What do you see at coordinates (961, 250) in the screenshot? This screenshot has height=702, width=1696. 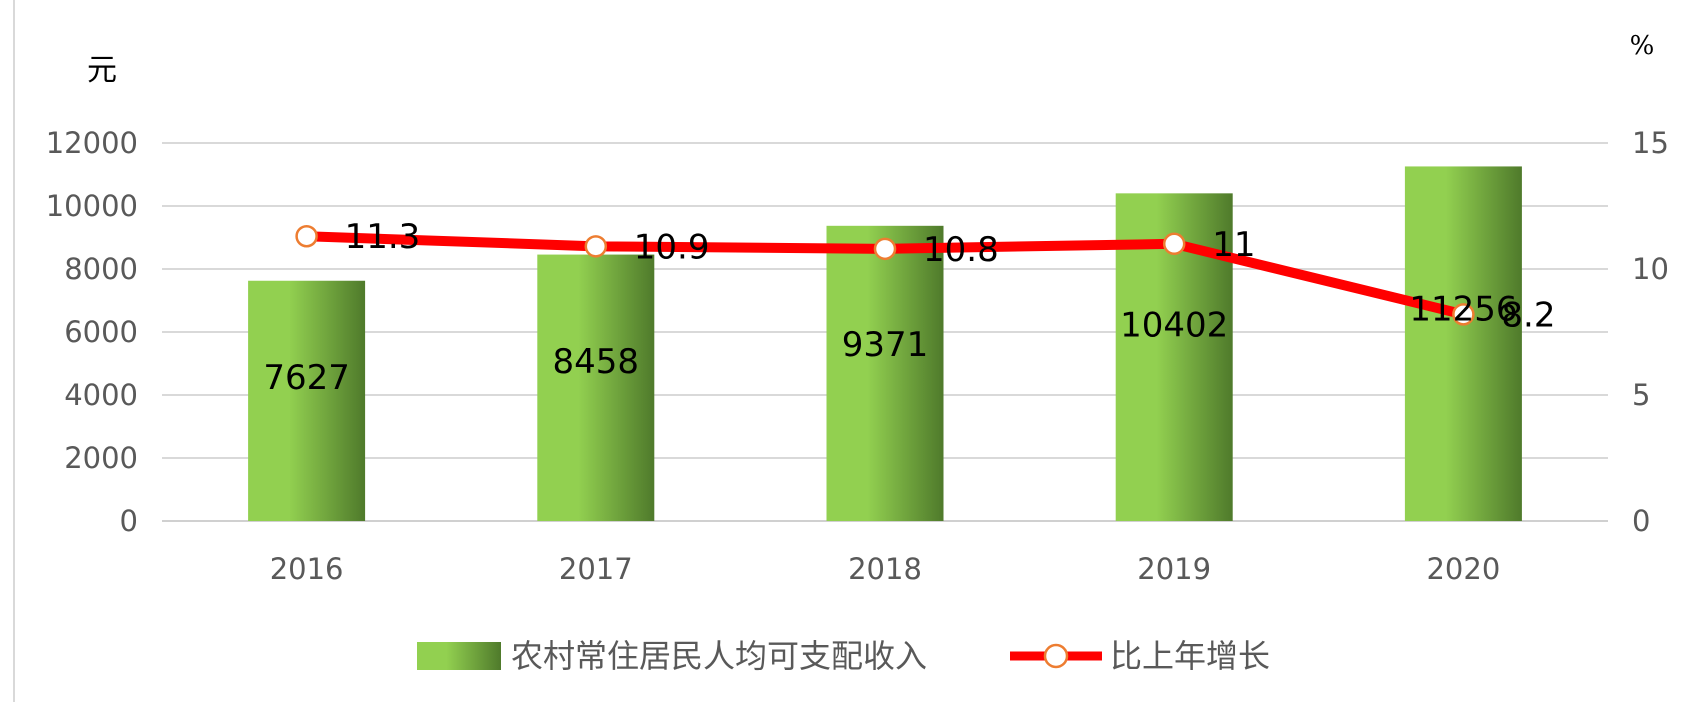 I see `growth-value-label: 10.8` at bounding box center [961, 250].